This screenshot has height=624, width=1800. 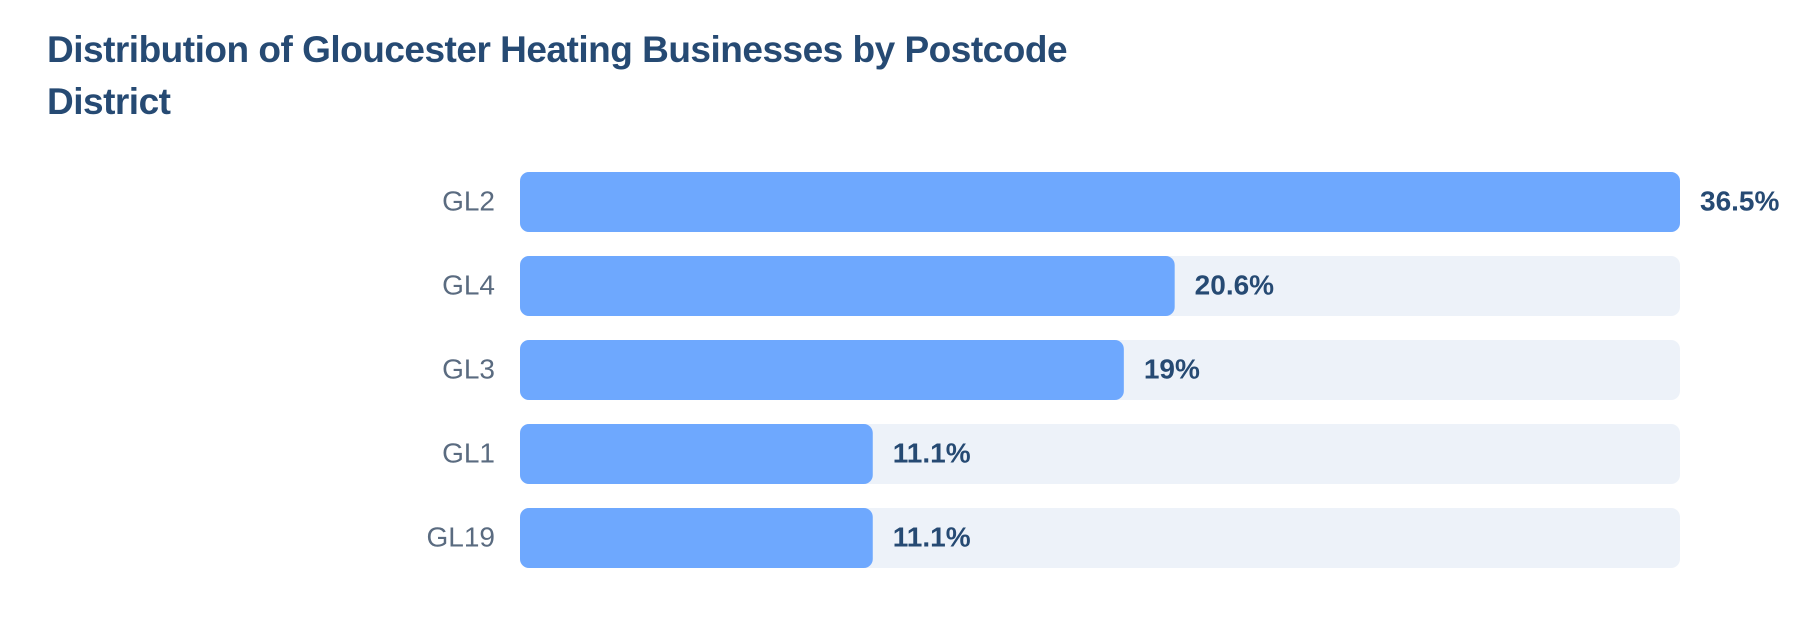 I want to click on value-label: 20.6%, so click(x=1234, y=284).